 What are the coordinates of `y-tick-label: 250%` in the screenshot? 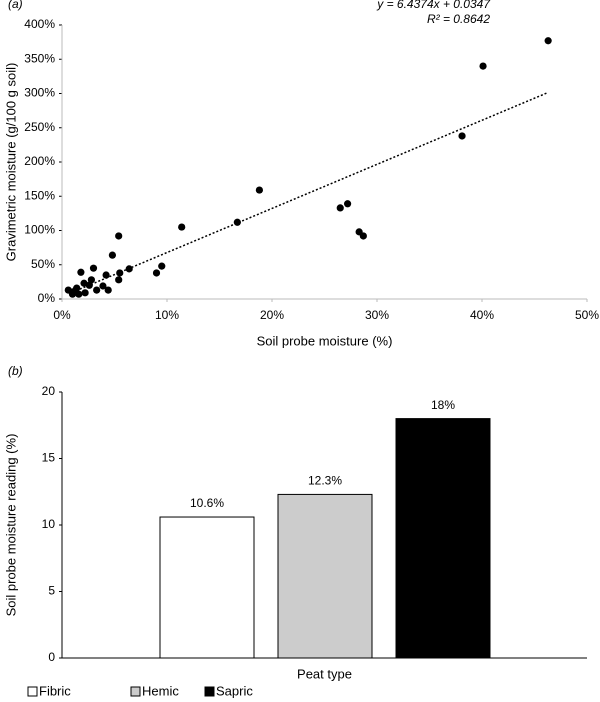 It's located at (39, 127).